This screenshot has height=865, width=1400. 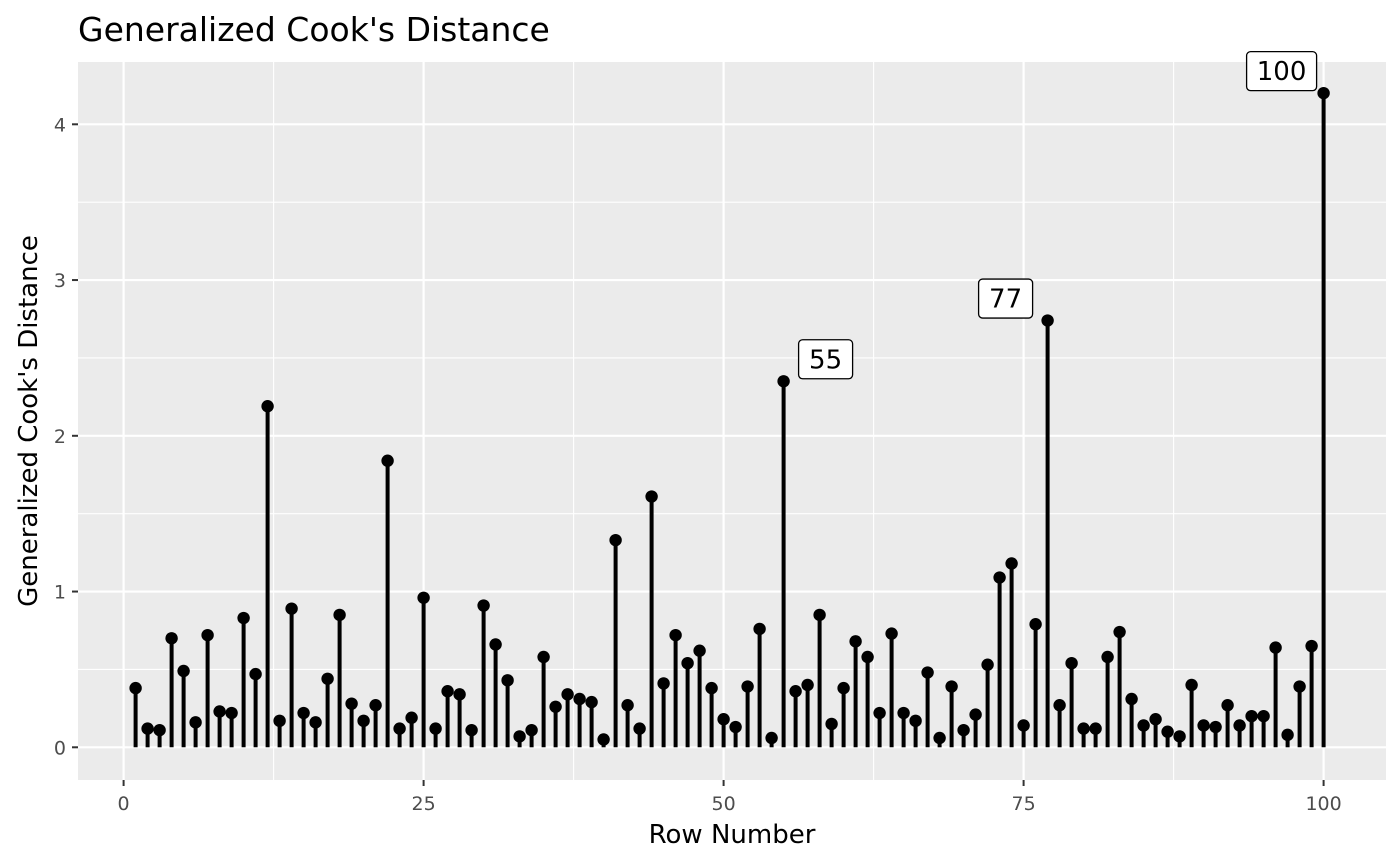 What do you see at coordinates (724, 804) in the screenshot?
I see `x-tick-label: 50` at bounding box center [724, 804].